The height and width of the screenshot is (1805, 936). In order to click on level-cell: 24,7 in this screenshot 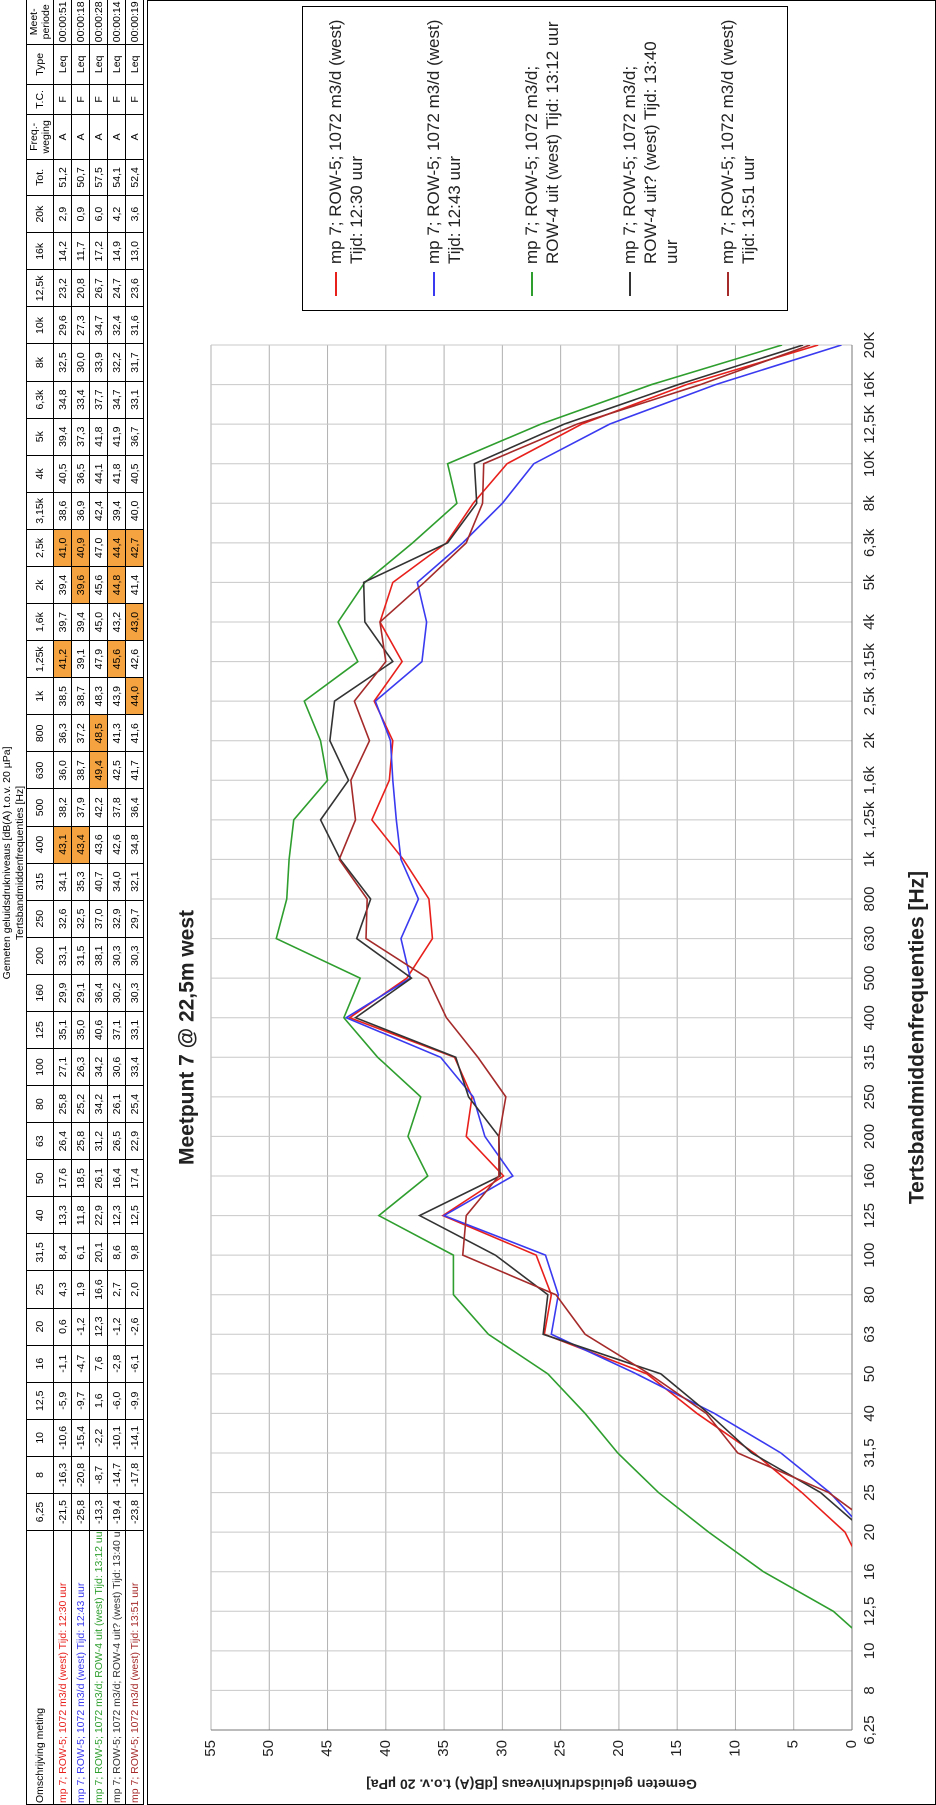, I will do `click(116, 288)`.